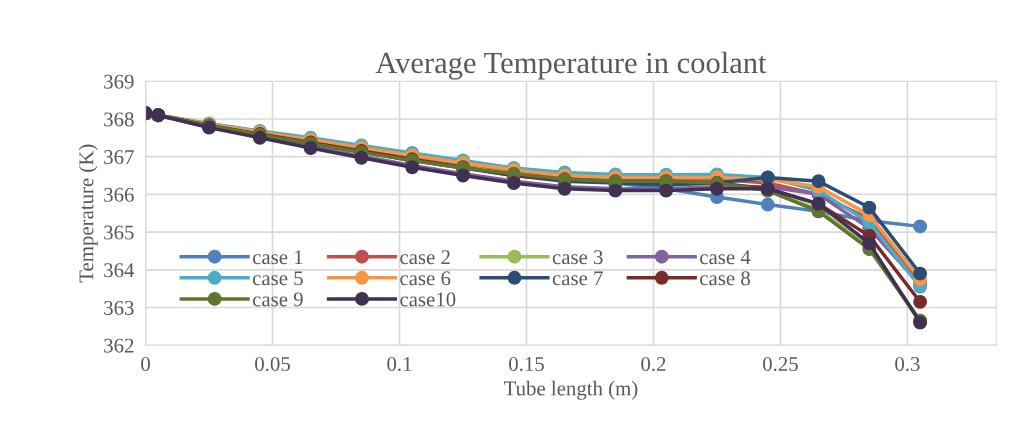 The height and width of the screenshot is (421, 1025). I want to click on y-tick-label: 362, so click(119, 345).